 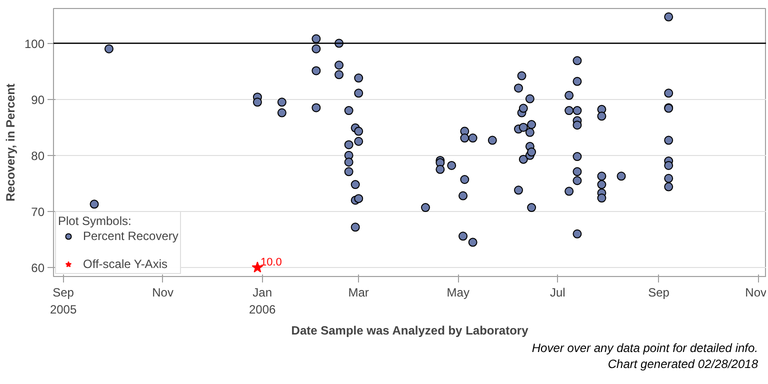 I want to click on legend-label: Off-scale Y-Axis, so click(x=125, y=264).